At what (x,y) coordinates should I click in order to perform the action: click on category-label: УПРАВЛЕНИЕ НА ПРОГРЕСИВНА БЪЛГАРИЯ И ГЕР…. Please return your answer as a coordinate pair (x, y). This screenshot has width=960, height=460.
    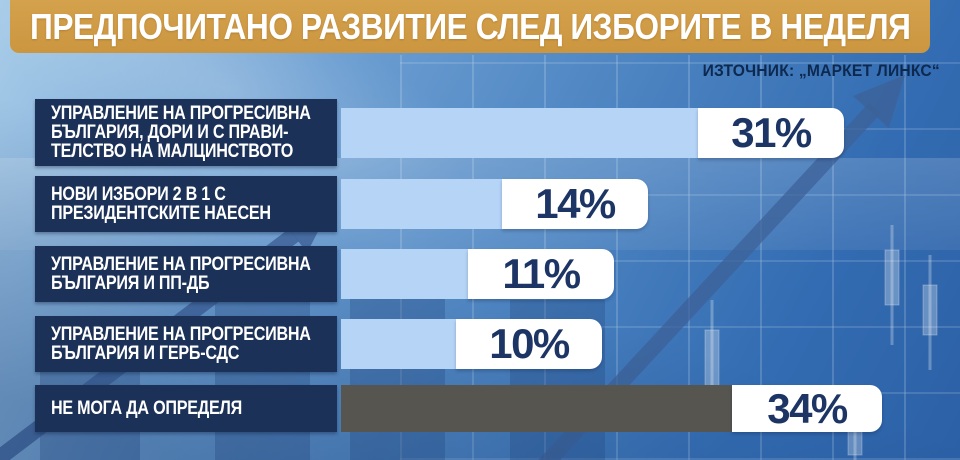
    Looking at the image, I should click on (186, 344).